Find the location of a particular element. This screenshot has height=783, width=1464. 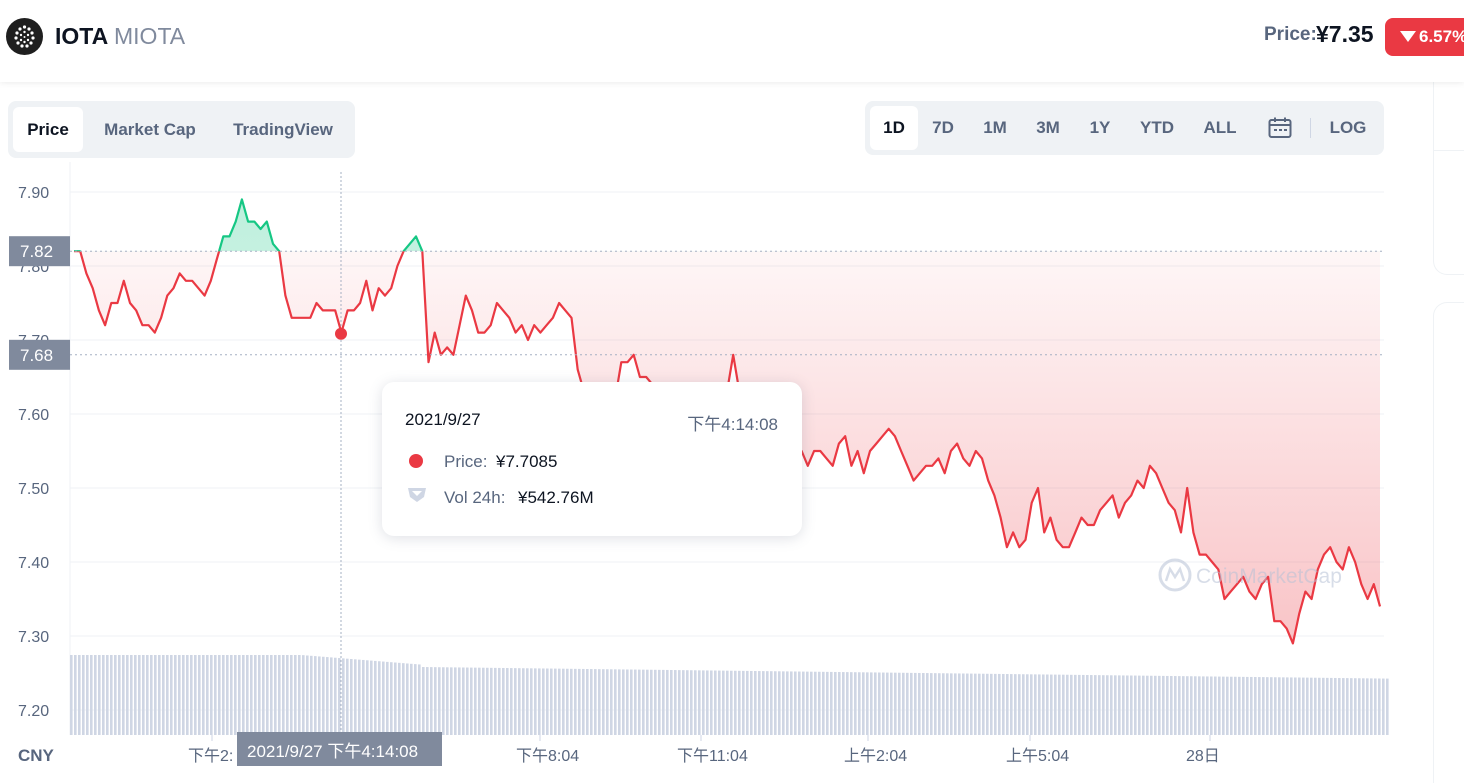

tab-tradingview: TradingView is located at coordinates (283, 129).